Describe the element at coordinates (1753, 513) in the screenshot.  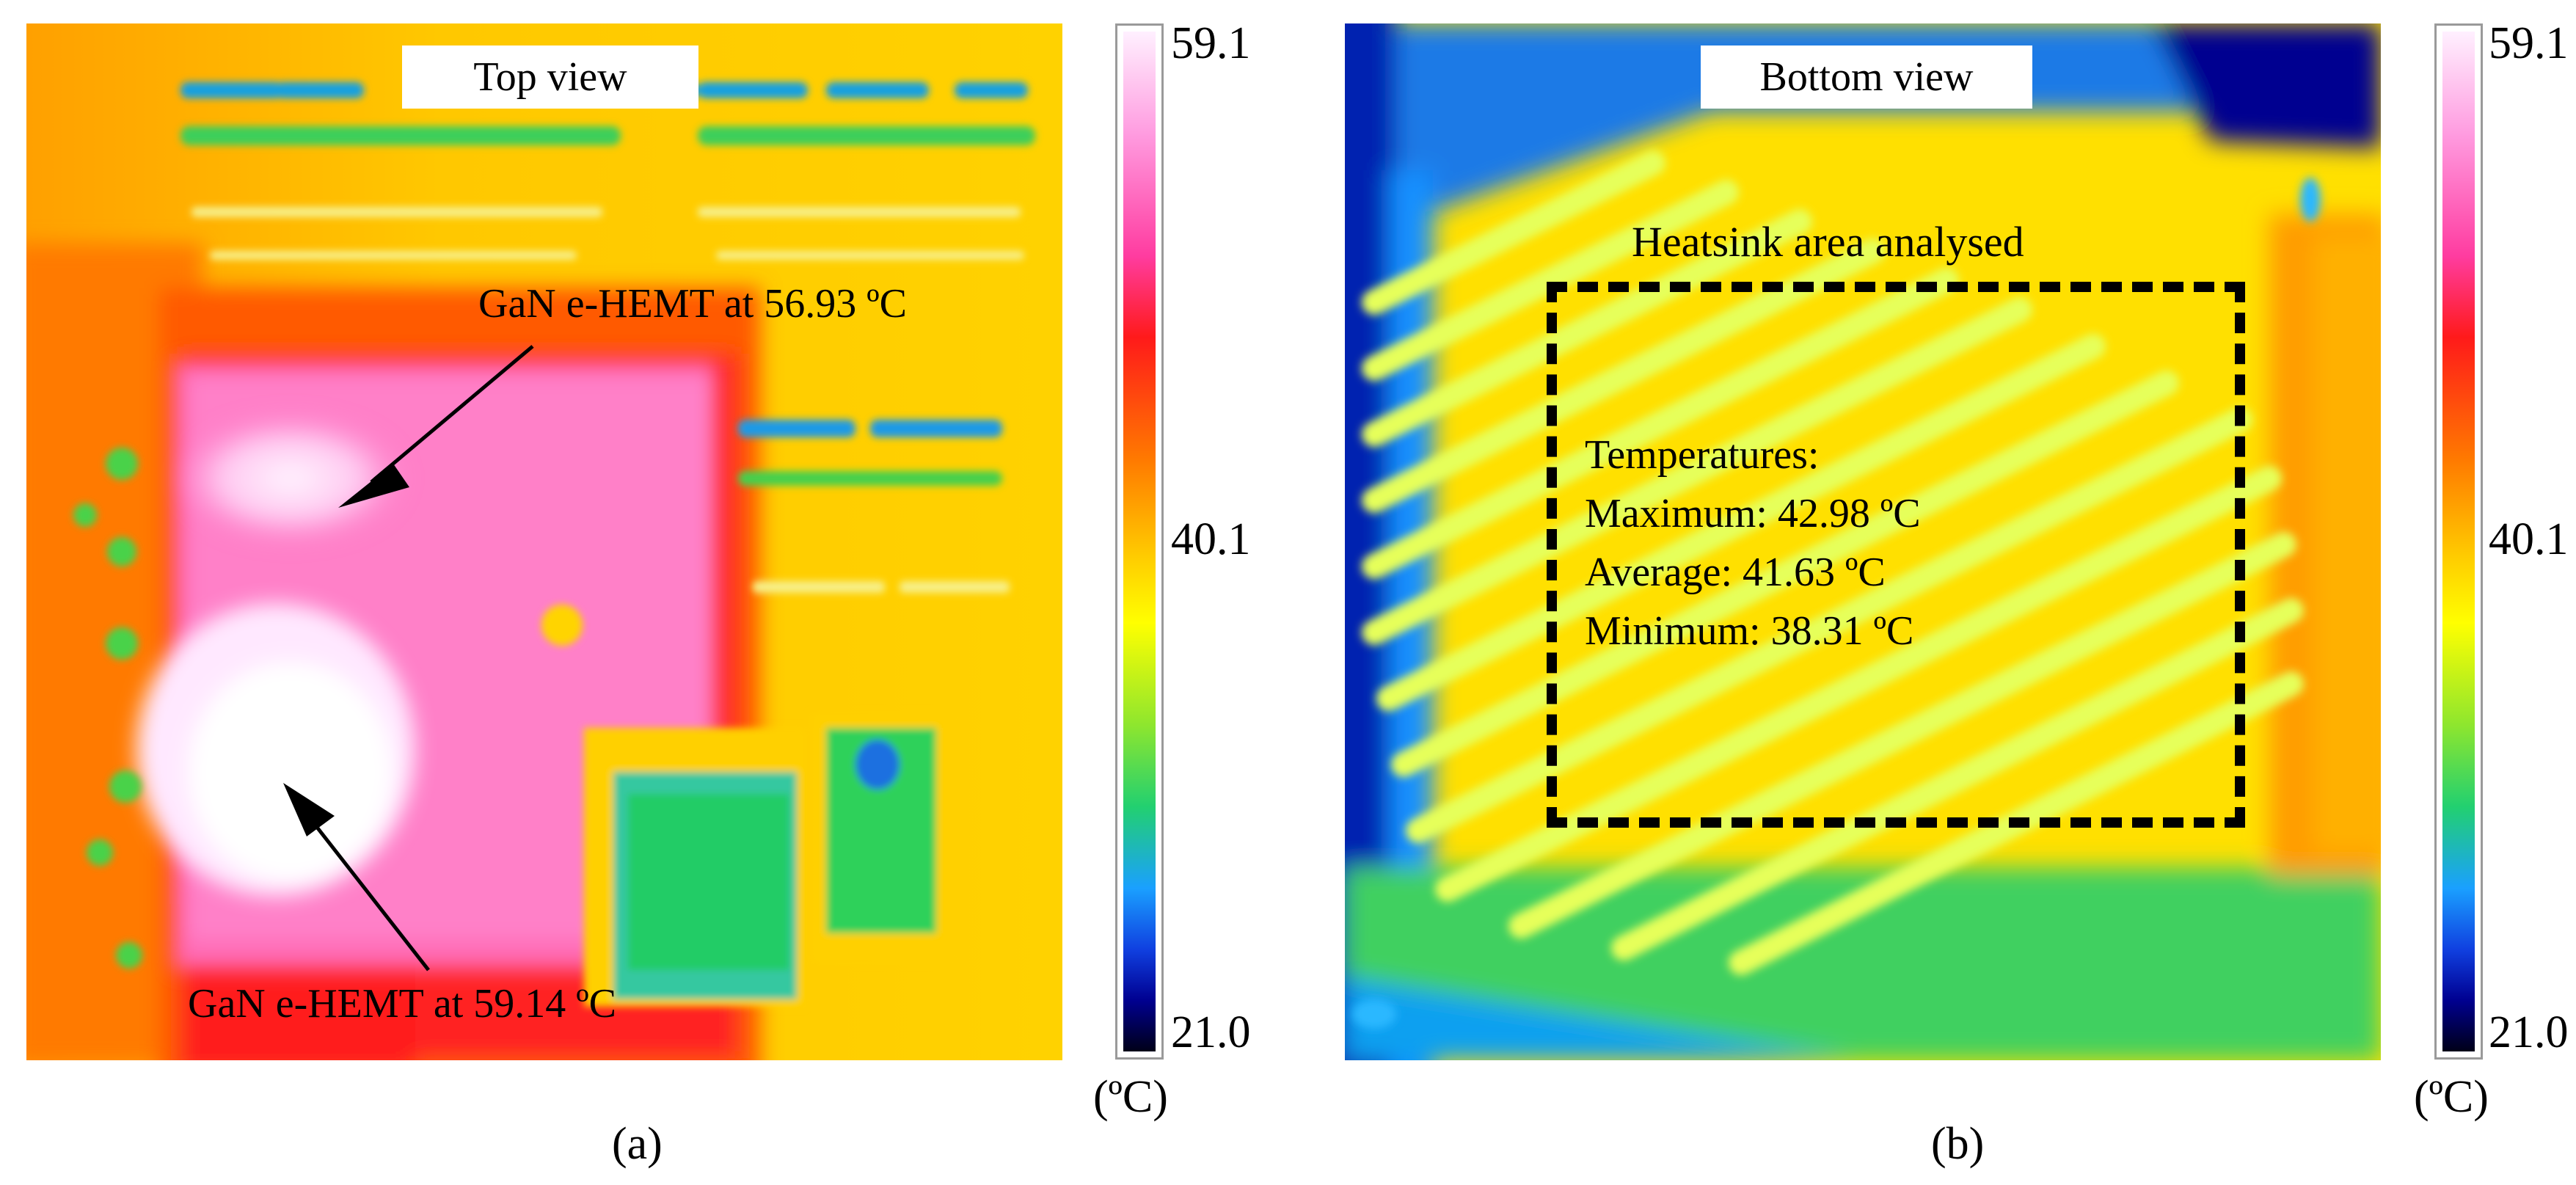
I see `stats-maximum: Maximum: 42.98 ºC` at that location.